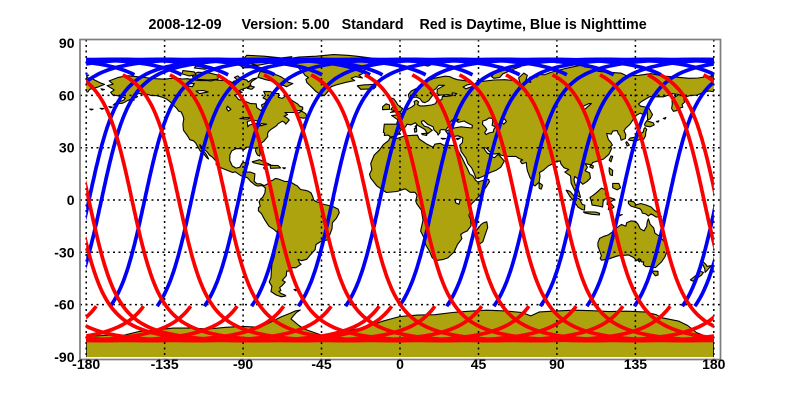  Describe the element at coordinates (86, 364) in the screenshot. I see `svg-text: -180` at that location.